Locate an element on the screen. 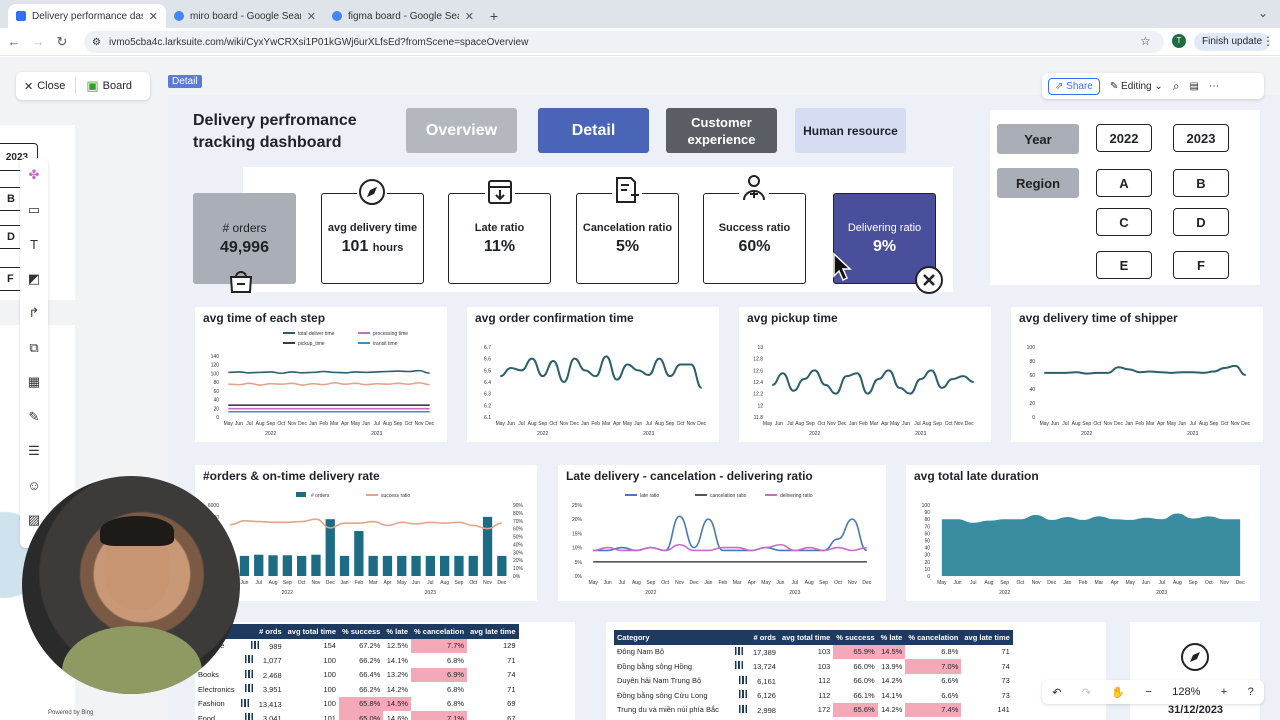 The height and width of the screenshot is (720, 1280). table-cell: 14.1% is located at coordinates (892, 695).